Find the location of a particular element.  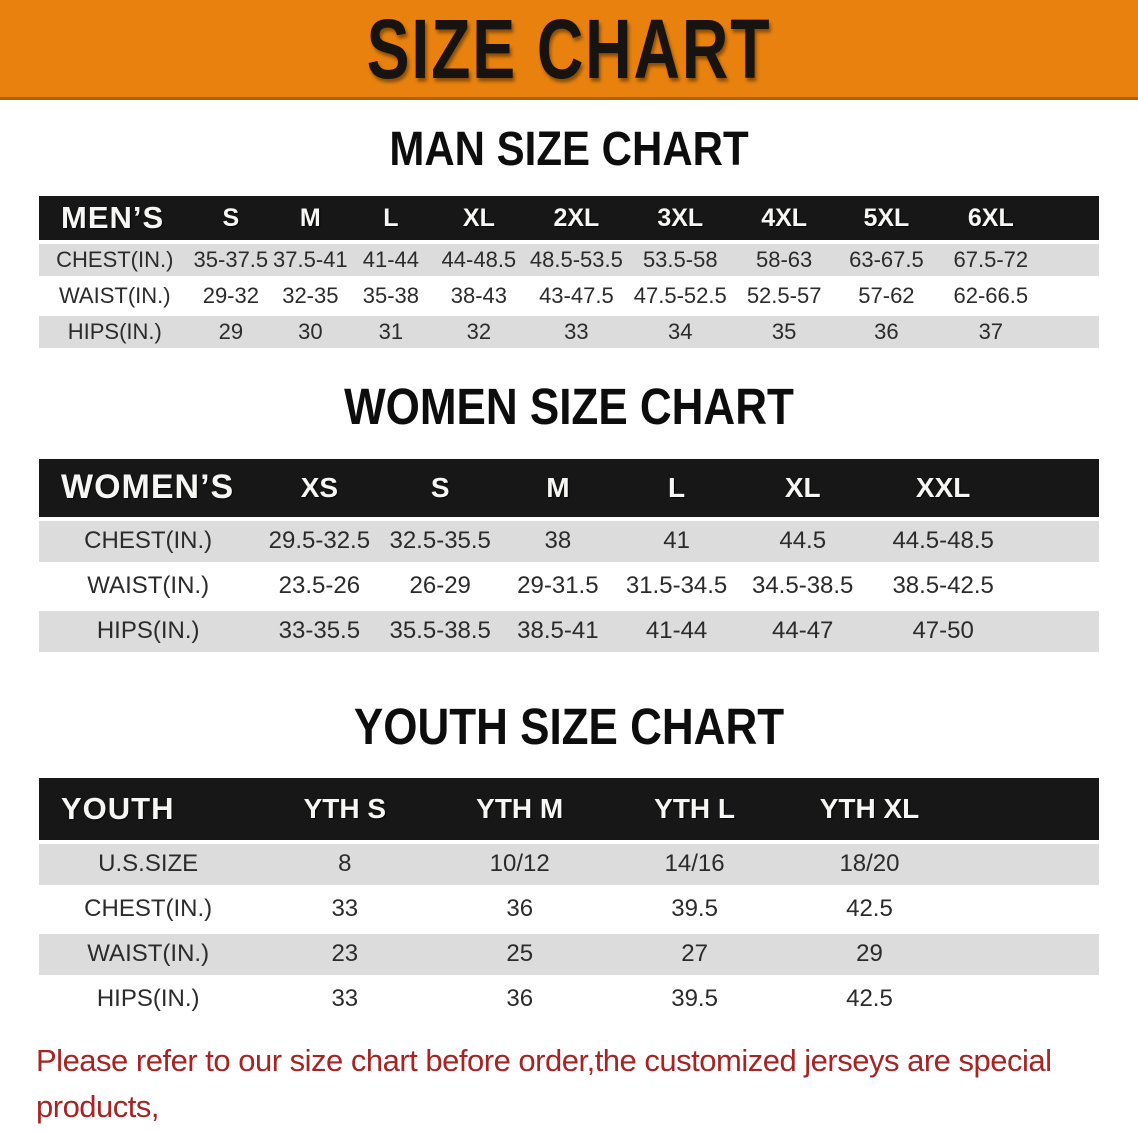

men-chest-in-value-6xl: 67.5-72 is located at coordinates (990, 261).